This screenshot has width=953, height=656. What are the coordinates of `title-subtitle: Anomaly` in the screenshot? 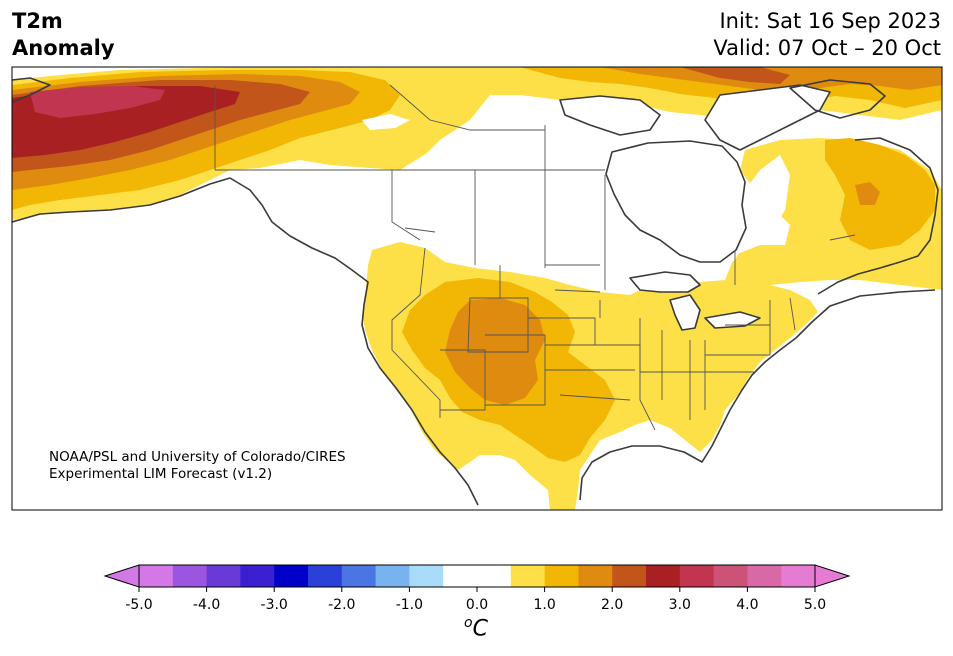 It's located at (63, 48).